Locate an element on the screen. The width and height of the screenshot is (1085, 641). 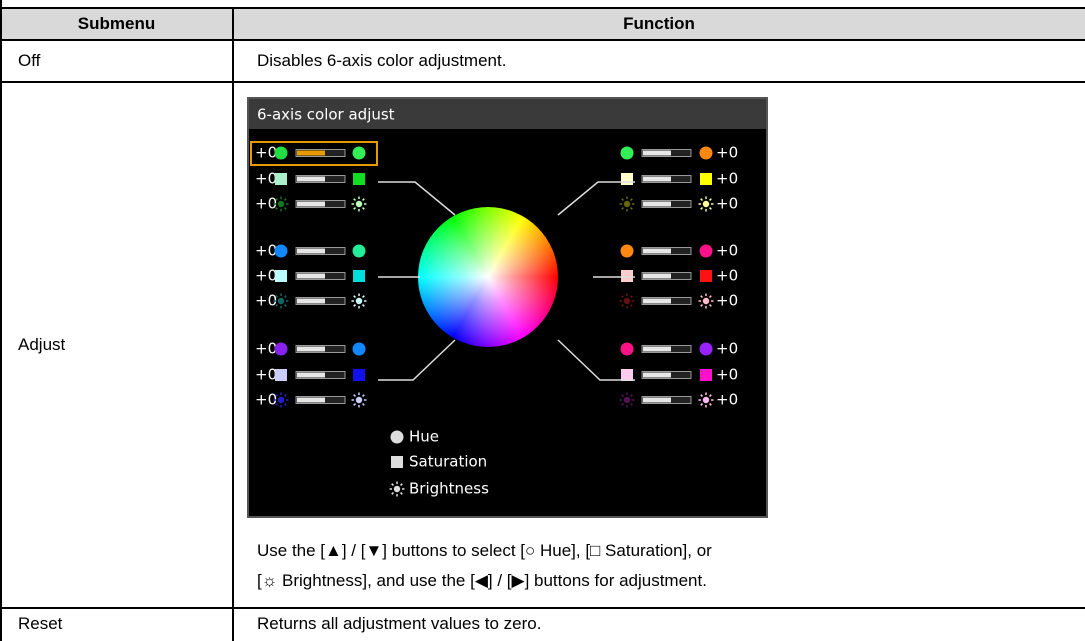
screen-title: 6-axis color adjust is located at coordinates (326, 115).